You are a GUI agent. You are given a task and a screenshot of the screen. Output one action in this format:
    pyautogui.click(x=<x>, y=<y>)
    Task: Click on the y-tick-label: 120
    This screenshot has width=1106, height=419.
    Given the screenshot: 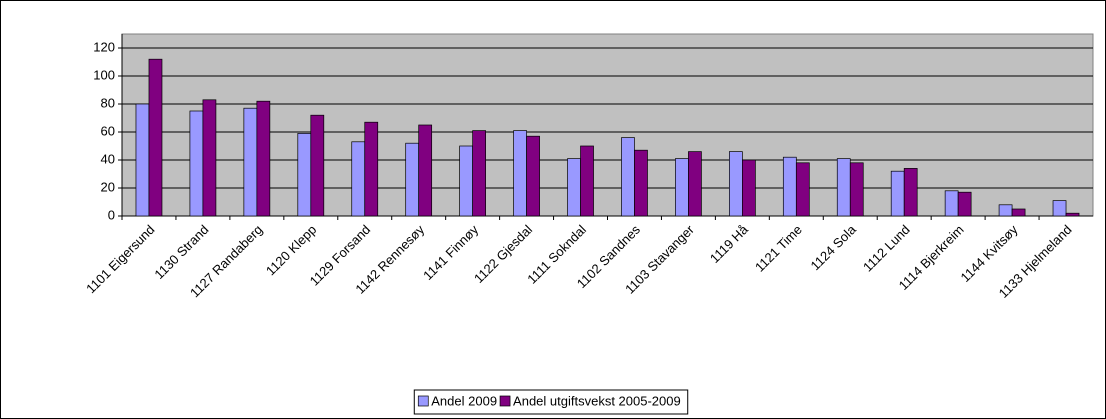 What is the action you would take?
    pyautogui.click(x=104, y=46)
    